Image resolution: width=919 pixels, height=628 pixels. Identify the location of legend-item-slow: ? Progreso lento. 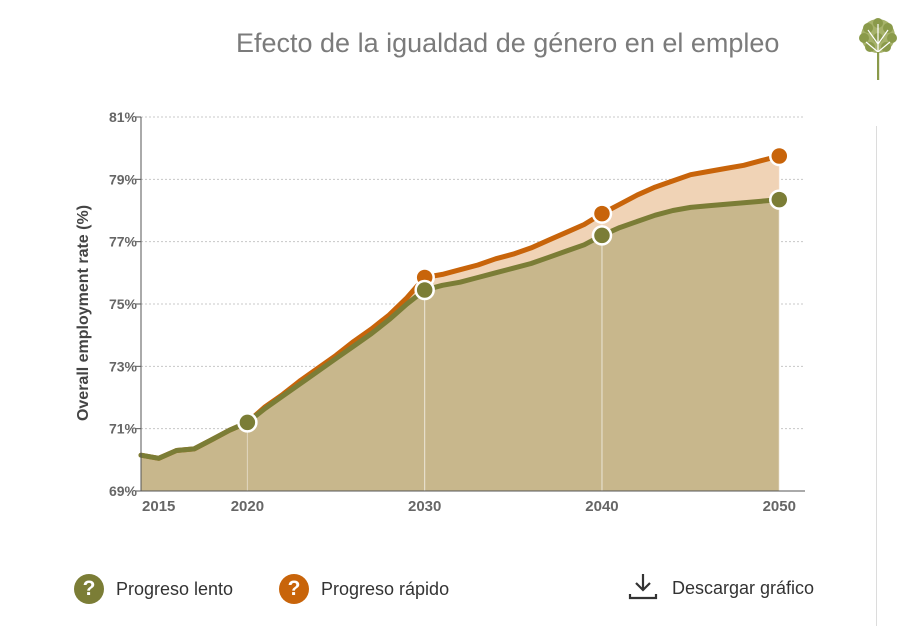
(153, 589).